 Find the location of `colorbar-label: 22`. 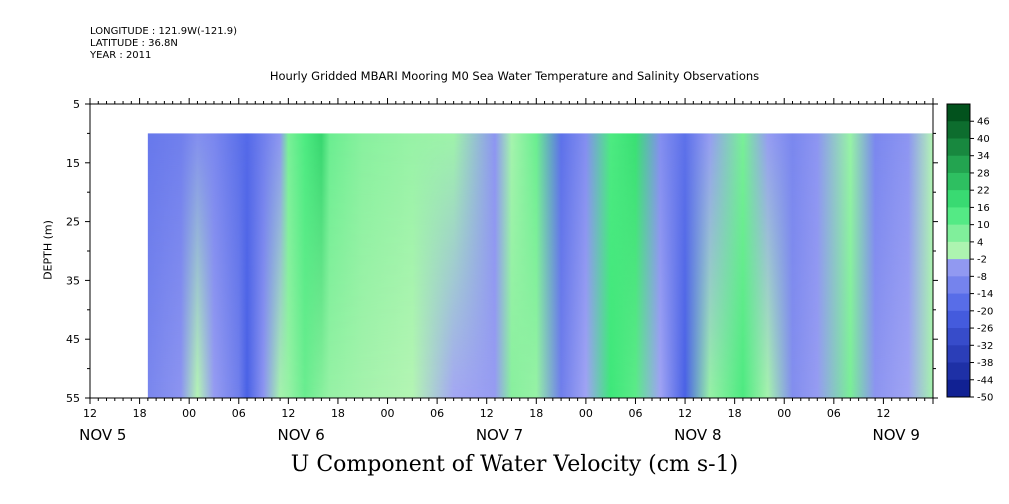

colorbar-label: 22 is located at coordinates (983, 191).